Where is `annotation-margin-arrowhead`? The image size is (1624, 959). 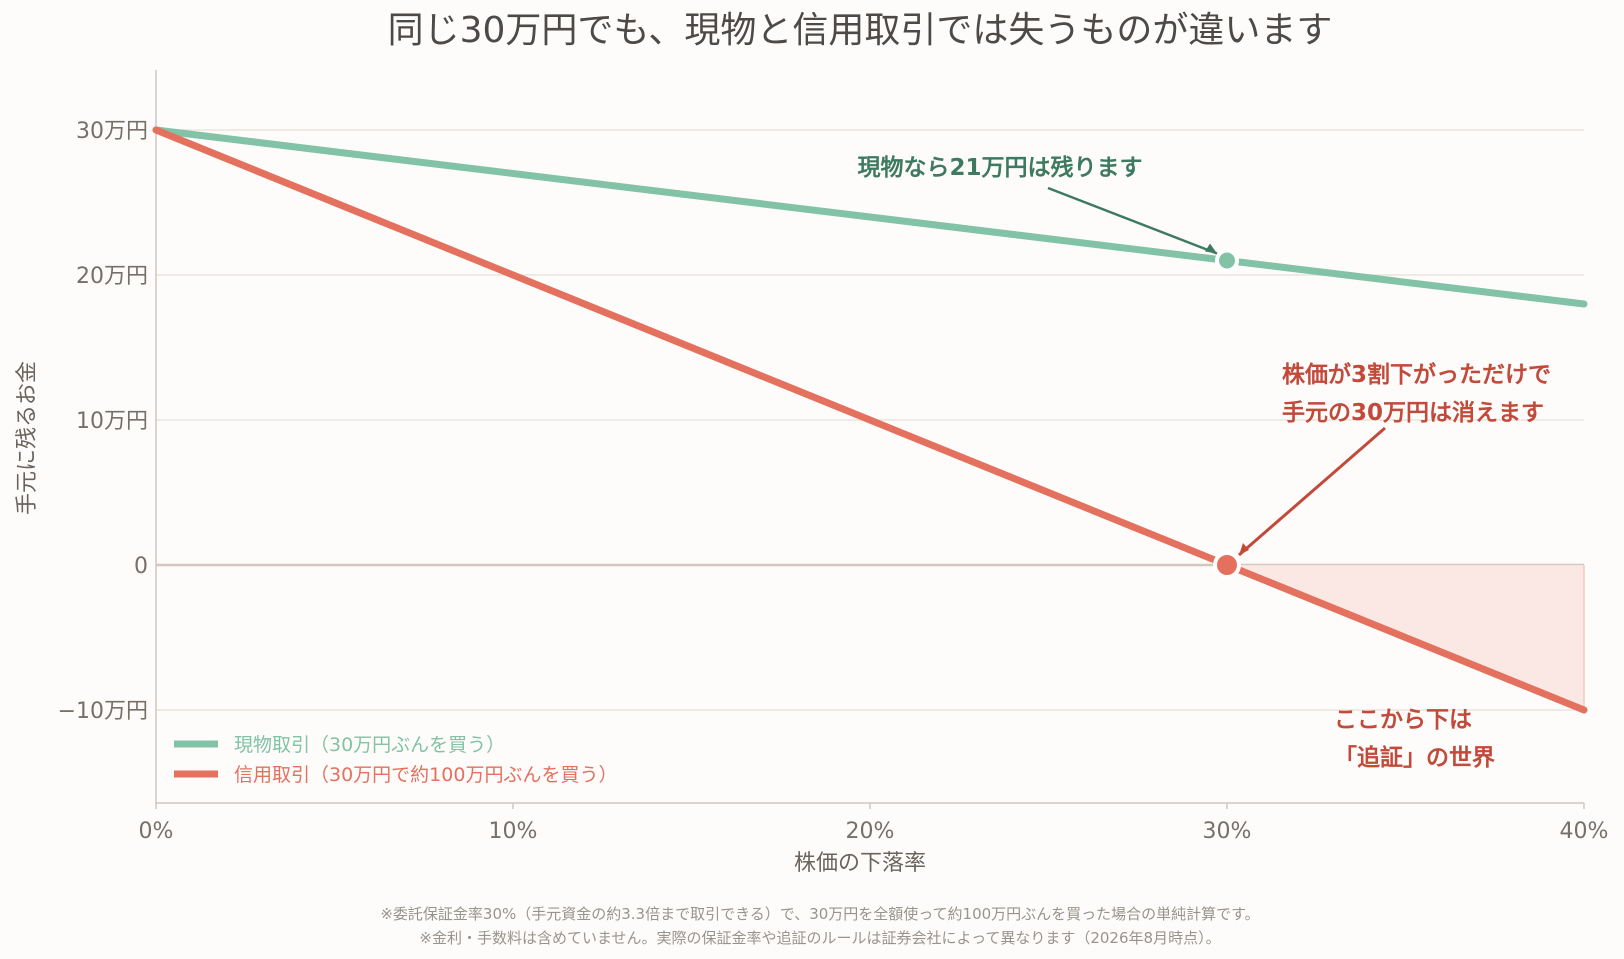 annotation-margin-arrowhead is located at coordinates (1244, 549).